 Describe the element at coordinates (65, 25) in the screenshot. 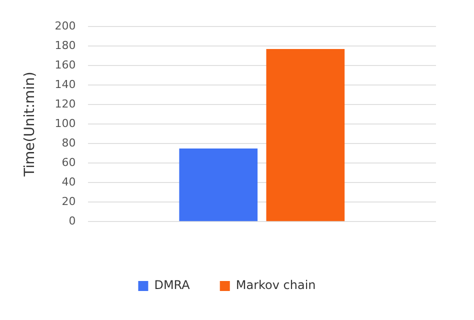

I see `y-tick-label: 200` at that location.